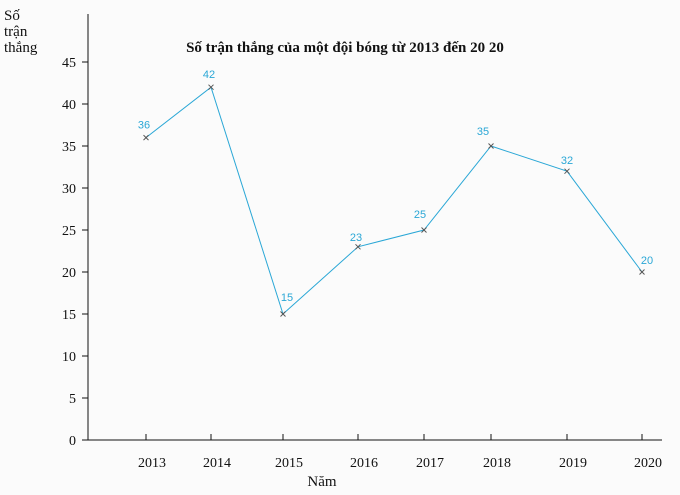 This screenshot has width=680, height=495. I want to click on x-axis-label: Năm, so click(321, 482).